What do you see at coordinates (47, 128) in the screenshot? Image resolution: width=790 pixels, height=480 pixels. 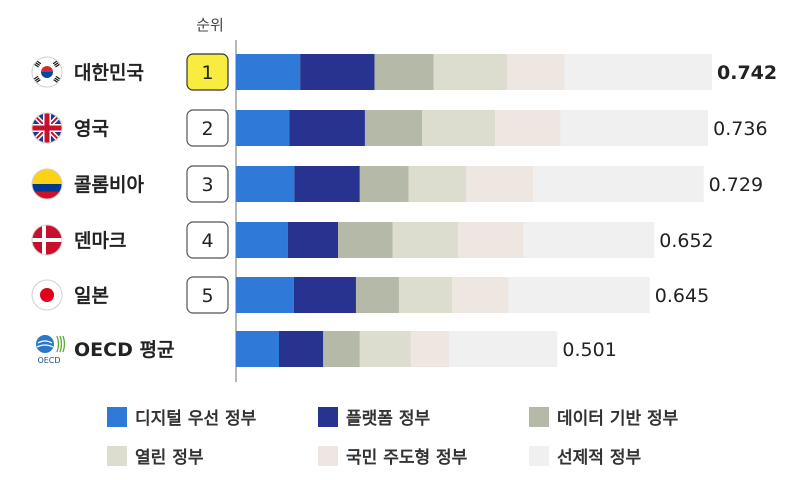 I see `uk-flag-icon` at bounding box center [47, 128].